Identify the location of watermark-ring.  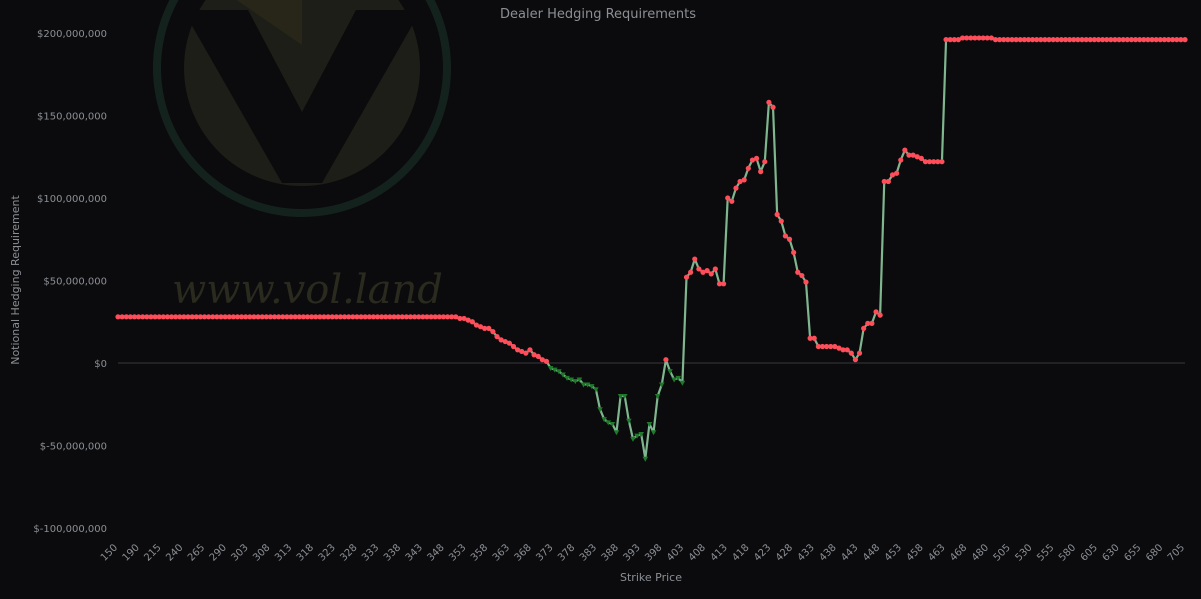
(302, 108).